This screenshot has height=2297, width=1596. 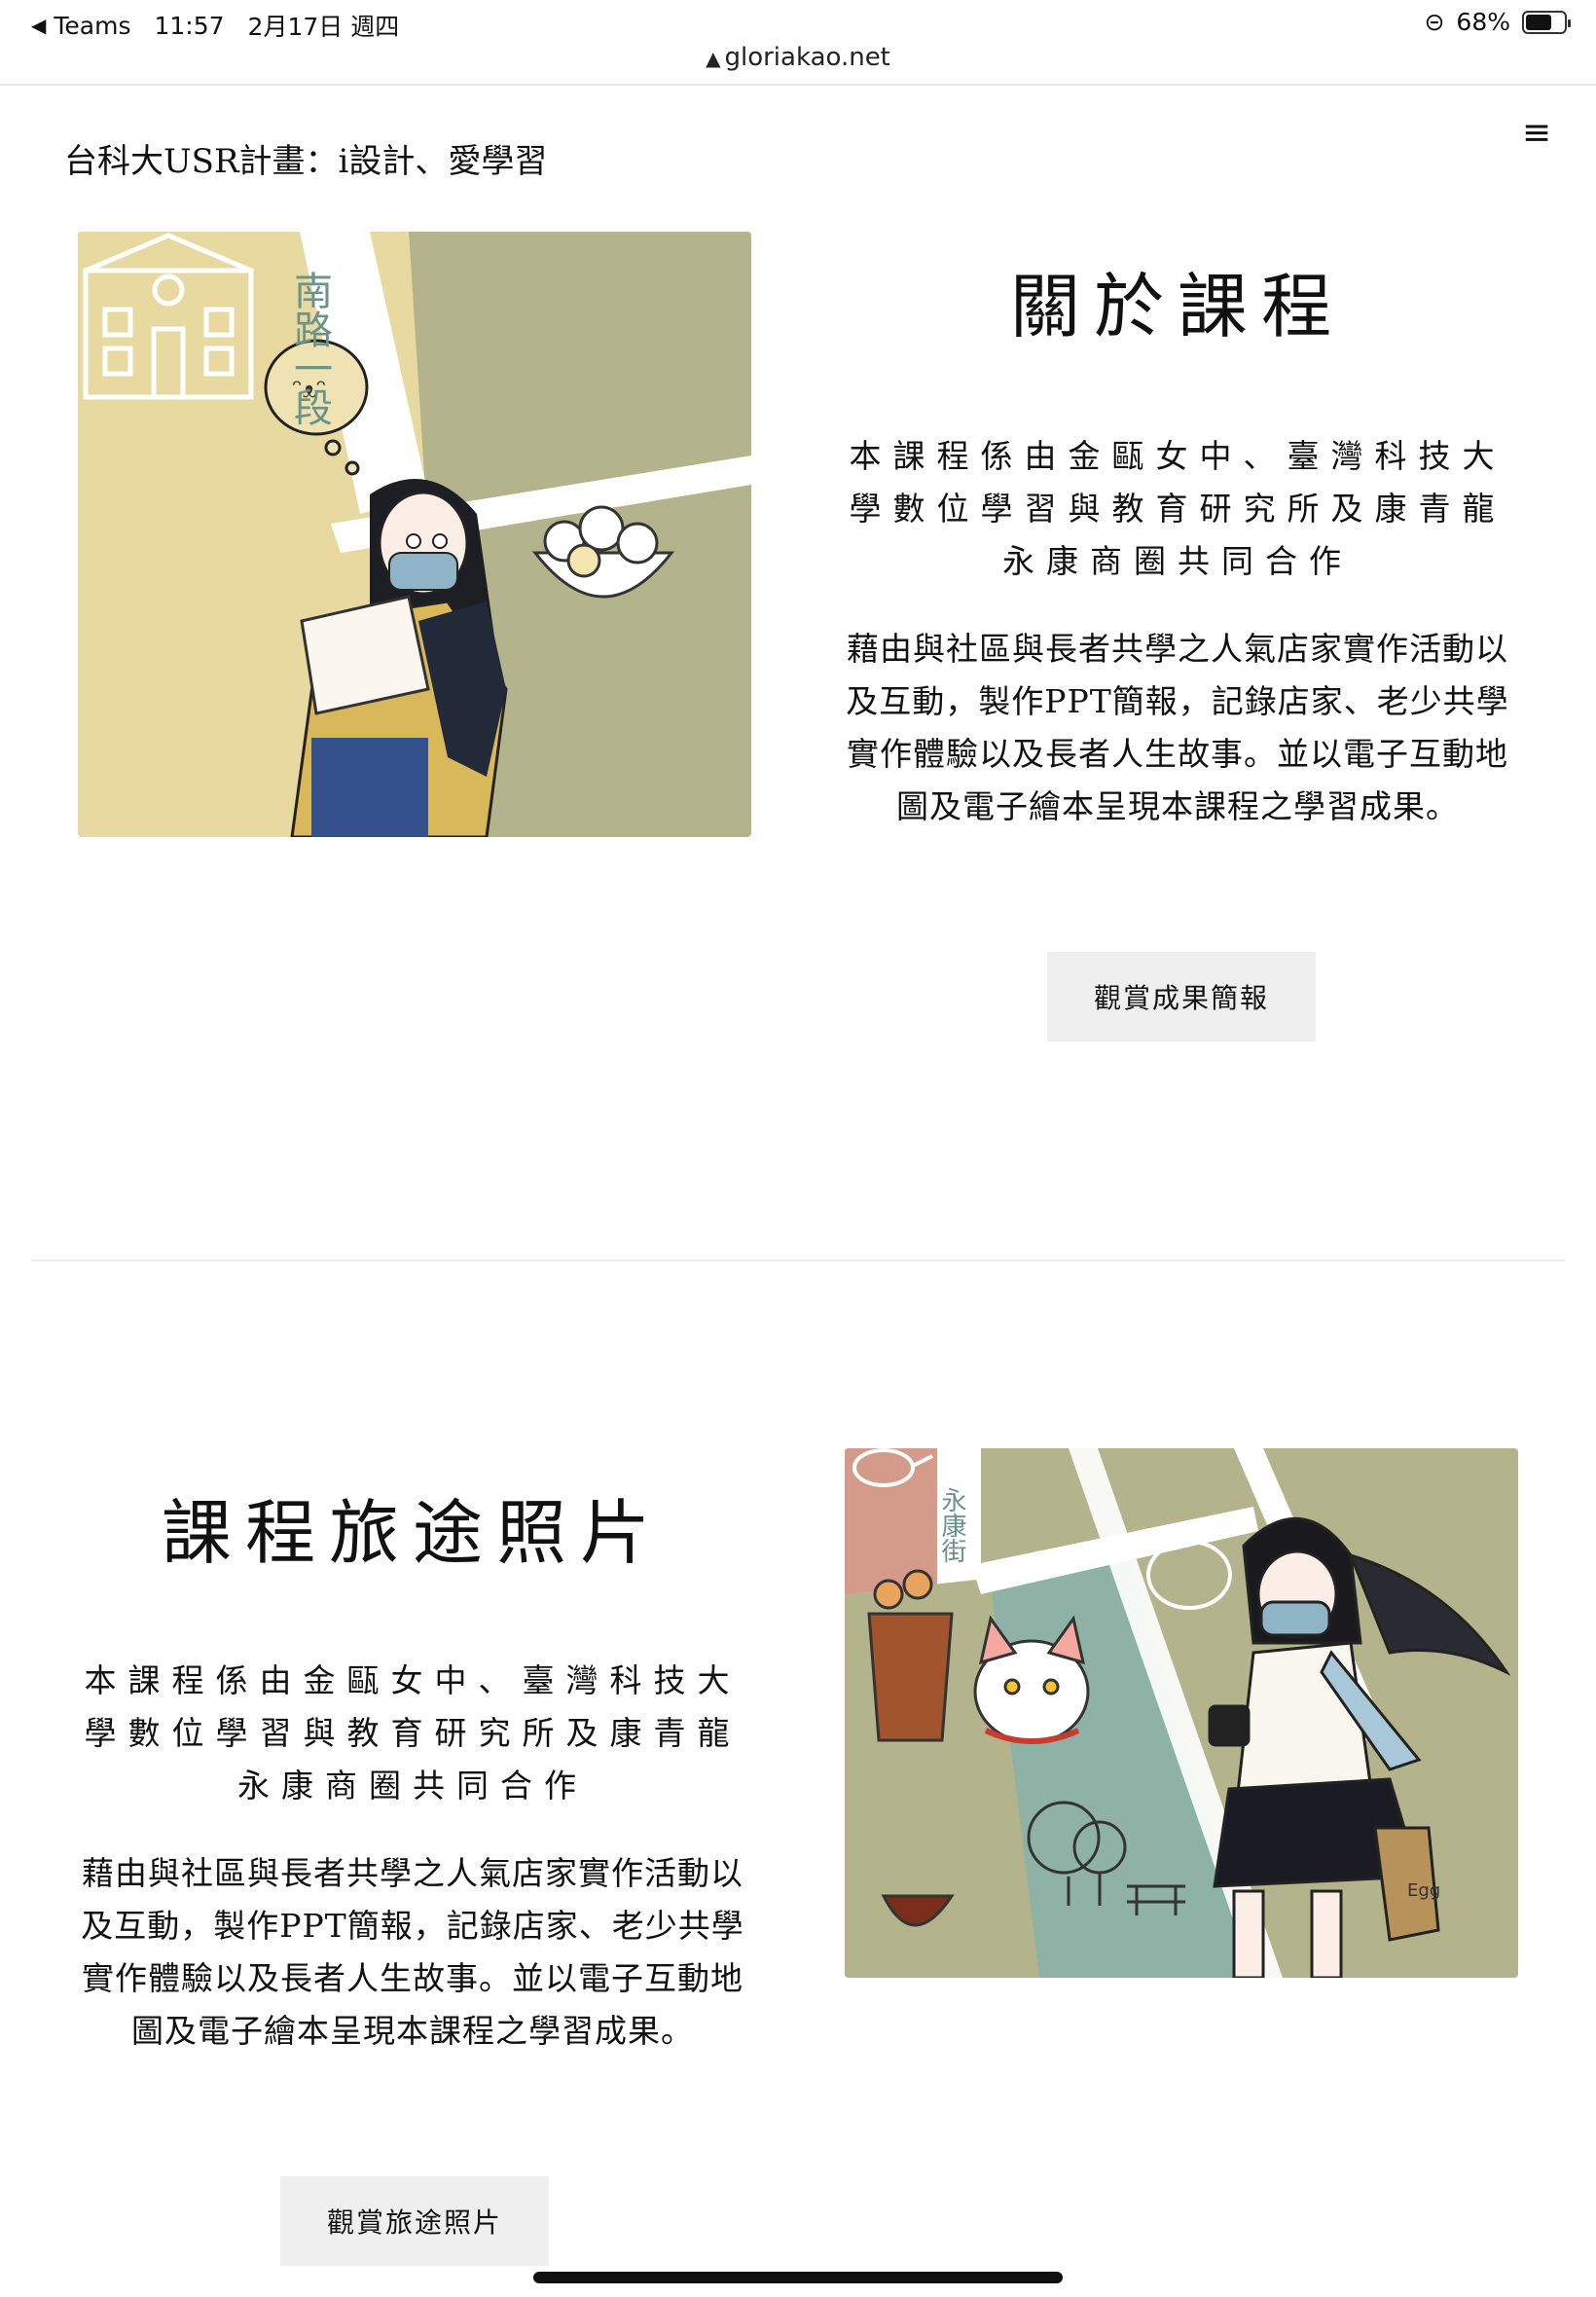 I want to click on photos-para-1: 本課程係由金甌女中、臺灣科技大學數位學習與教育研究所及康青龍永康商圈共同合作, so click(x=413, y=1733).